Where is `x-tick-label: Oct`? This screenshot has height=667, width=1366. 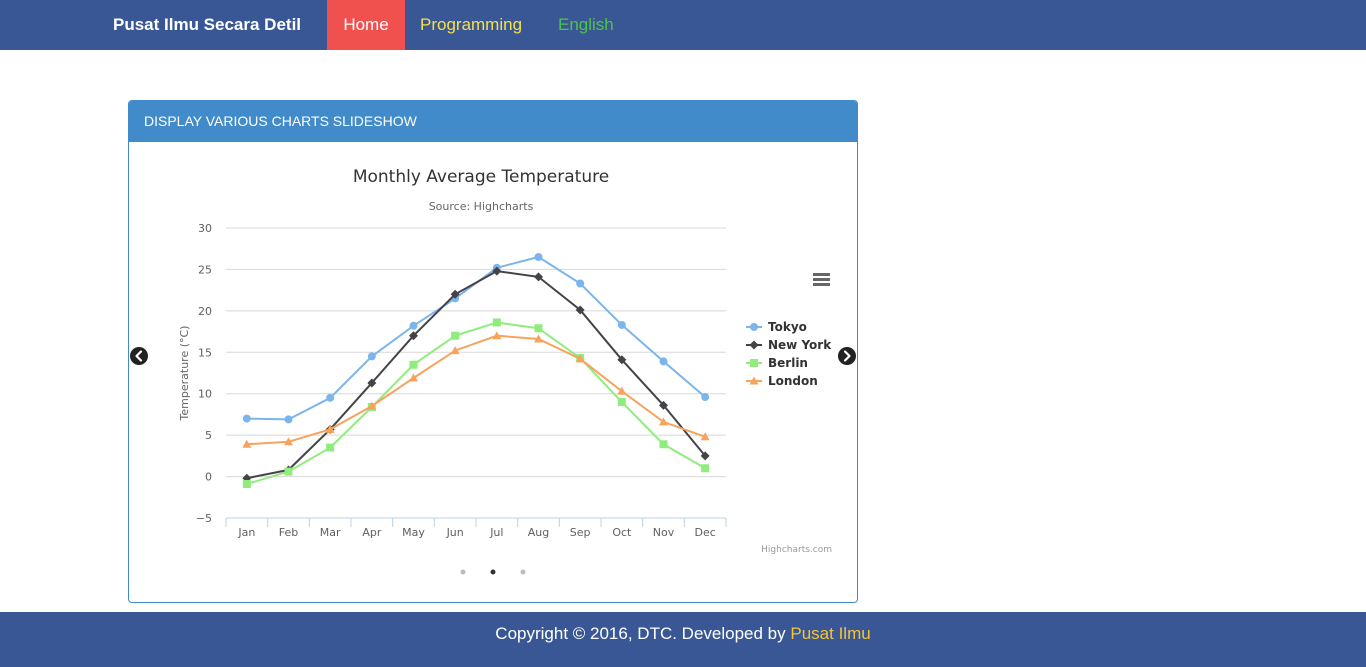 x-tick-label: Oct is located at coordinates (622, 532).